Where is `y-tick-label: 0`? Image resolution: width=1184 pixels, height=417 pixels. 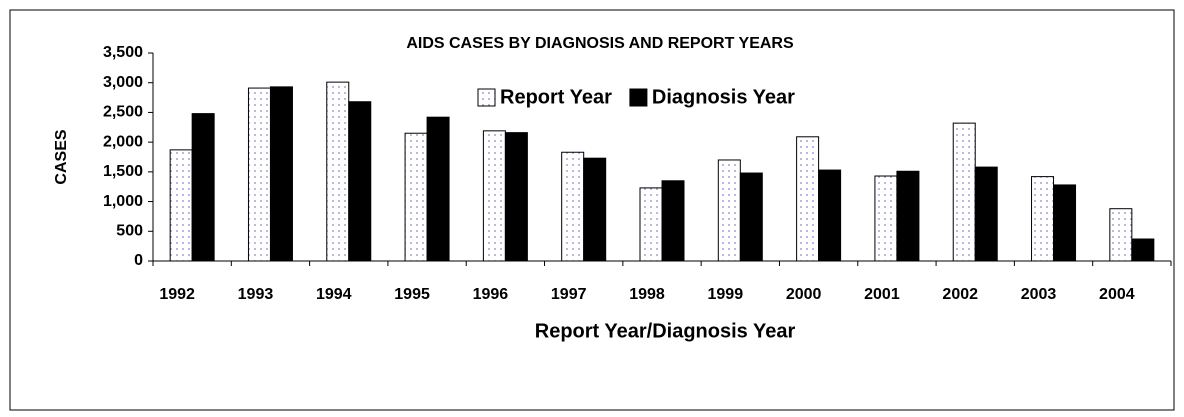 y-tick-label: 0 is located at coordinates (138, 260).